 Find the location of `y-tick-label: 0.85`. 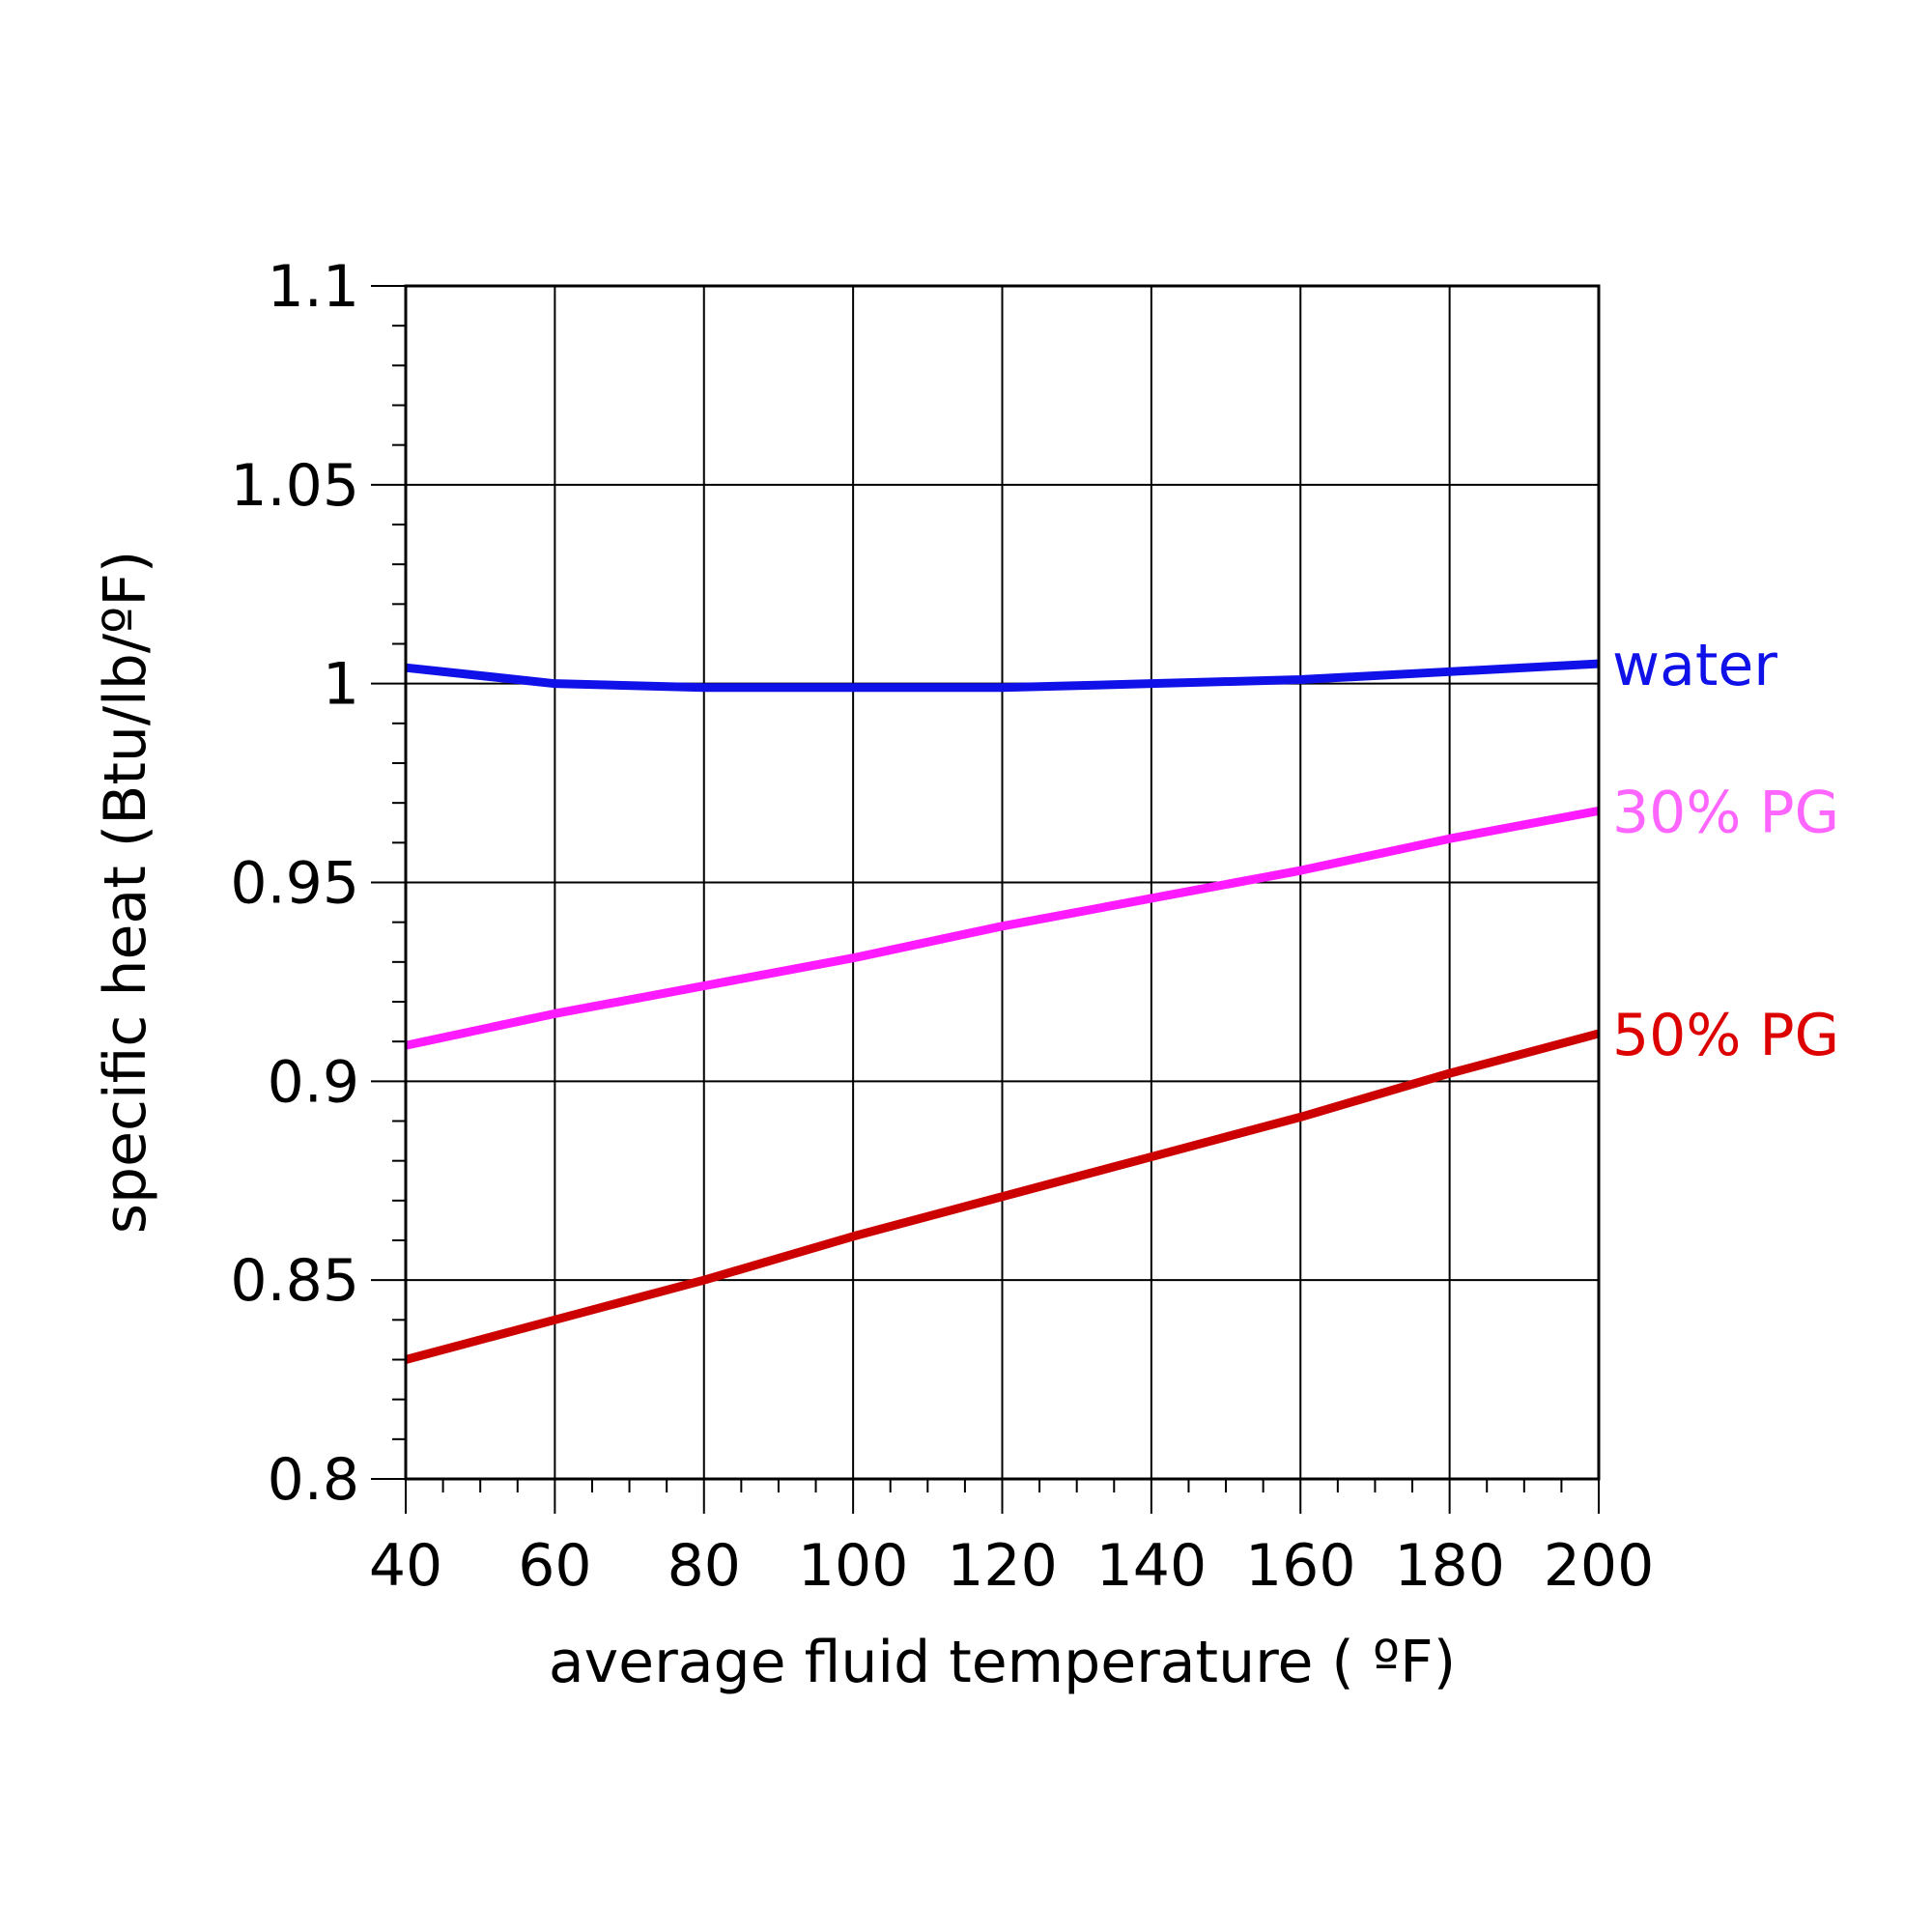

y-tick-label: 0.85 is located at coordinates (294, 1281).